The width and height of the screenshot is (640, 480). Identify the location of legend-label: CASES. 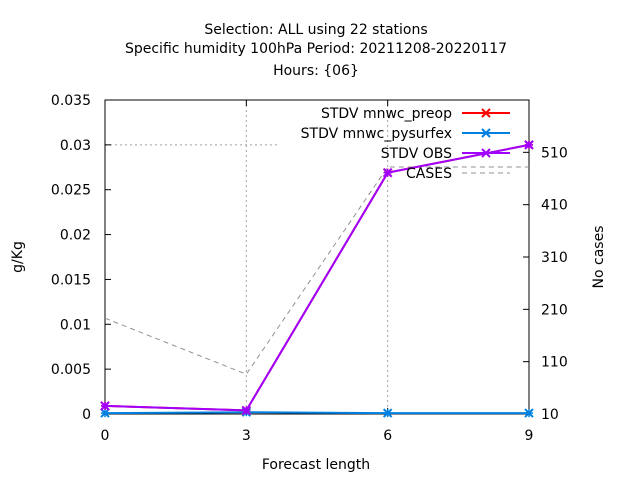
(429, 174).